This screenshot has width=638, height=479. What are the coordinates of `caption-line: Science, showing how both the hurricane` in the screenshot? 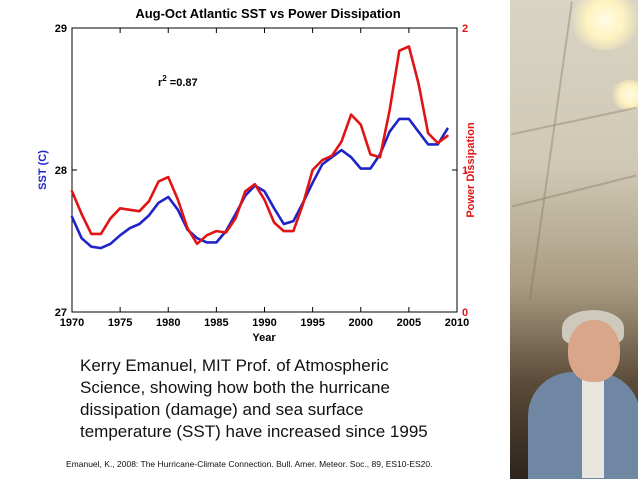 It's located at (235, 387).